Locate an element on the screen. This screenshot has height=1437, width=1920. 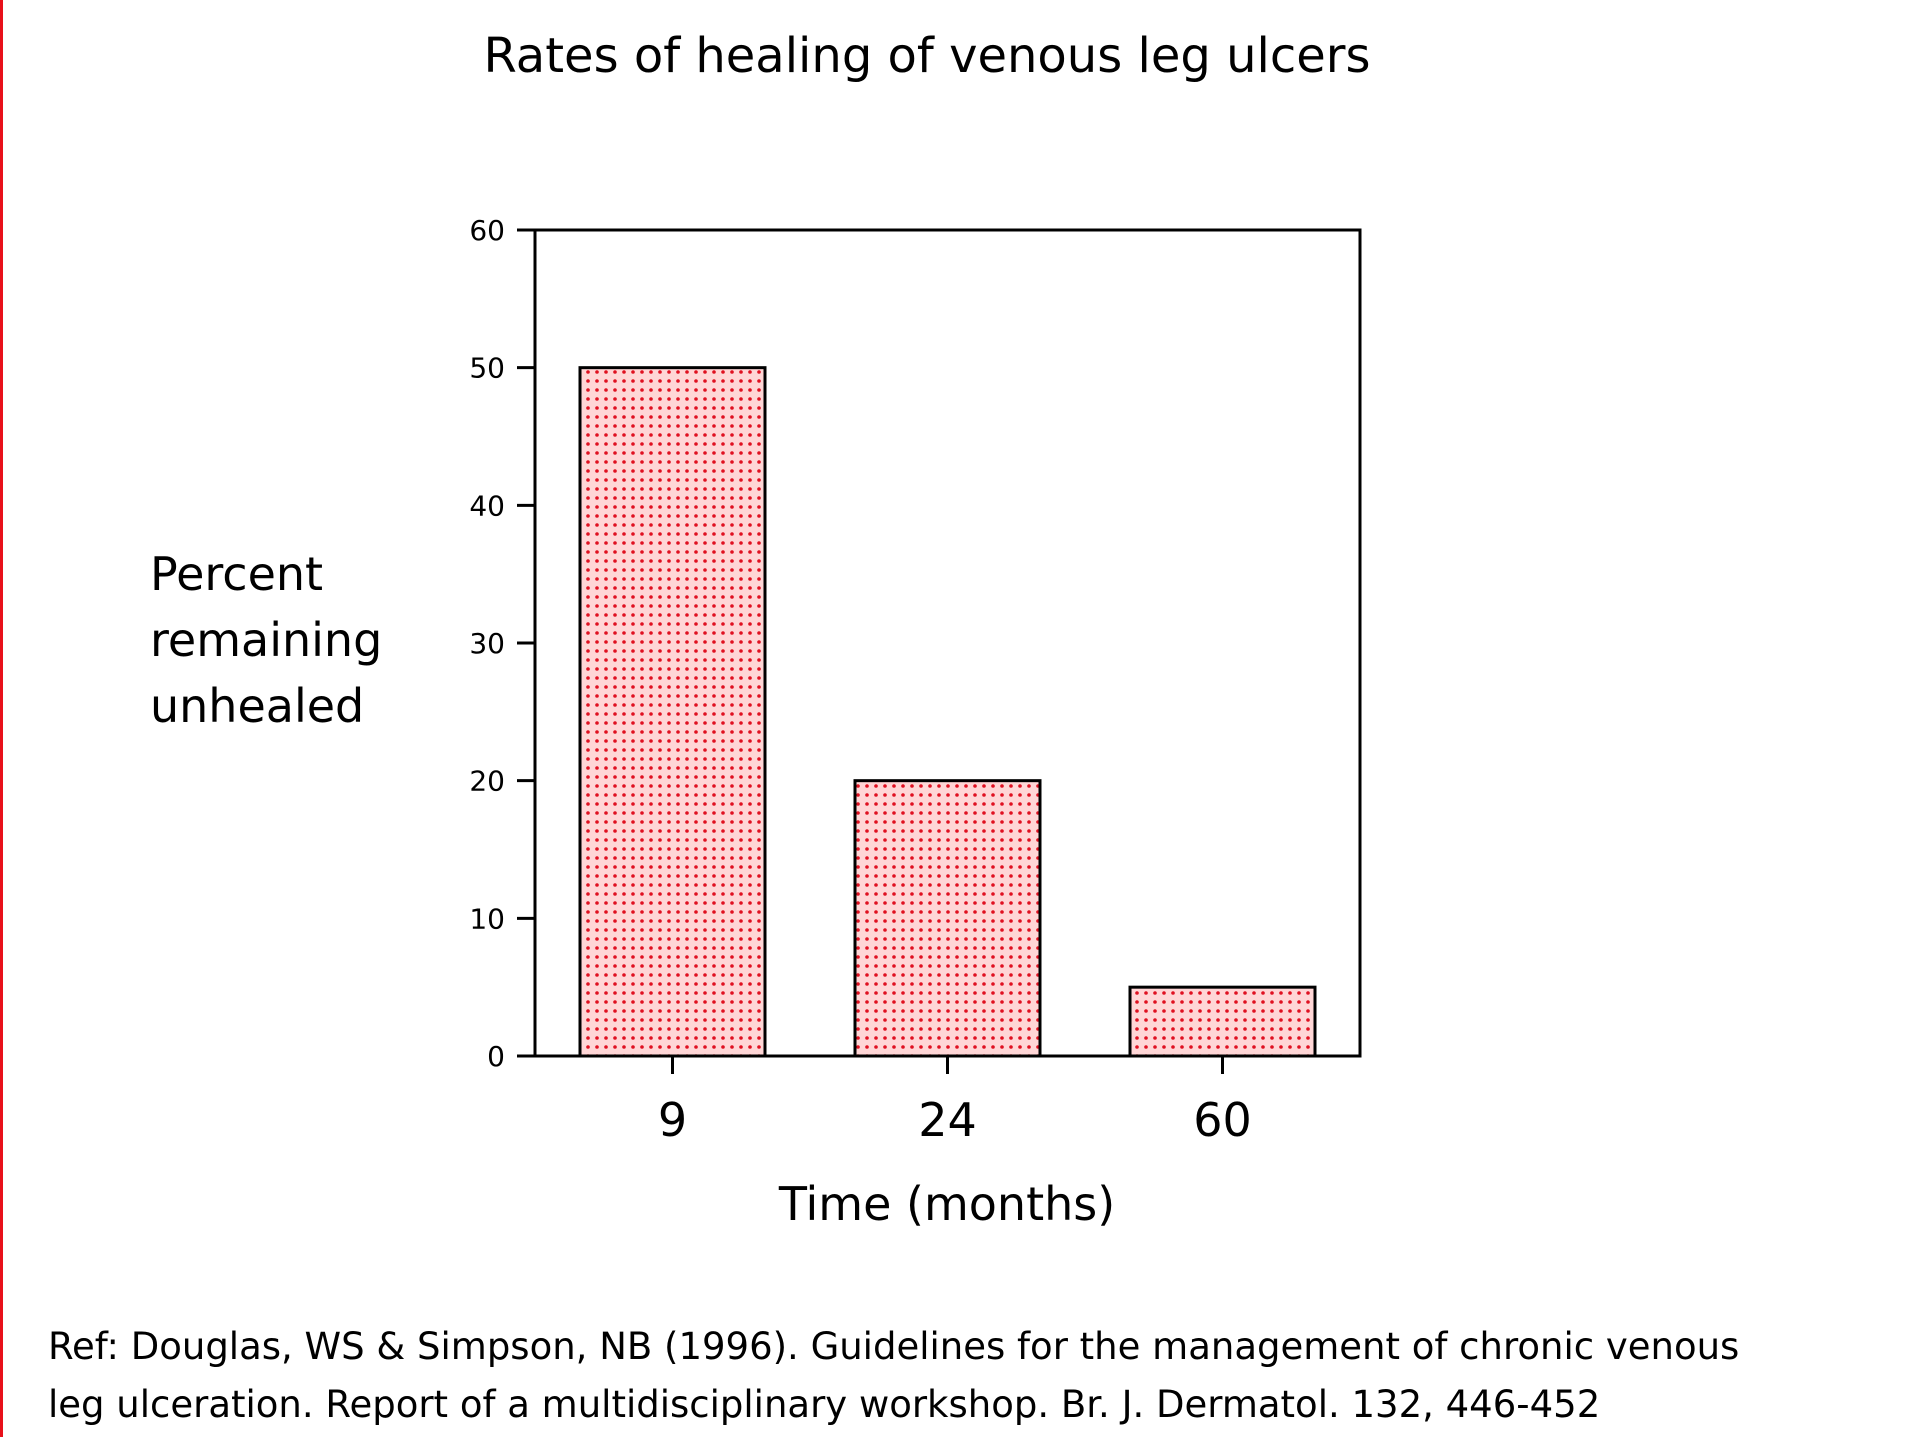
chart-title: Rates of healing of venous leg ulcers is located at coordinates (927, 56).